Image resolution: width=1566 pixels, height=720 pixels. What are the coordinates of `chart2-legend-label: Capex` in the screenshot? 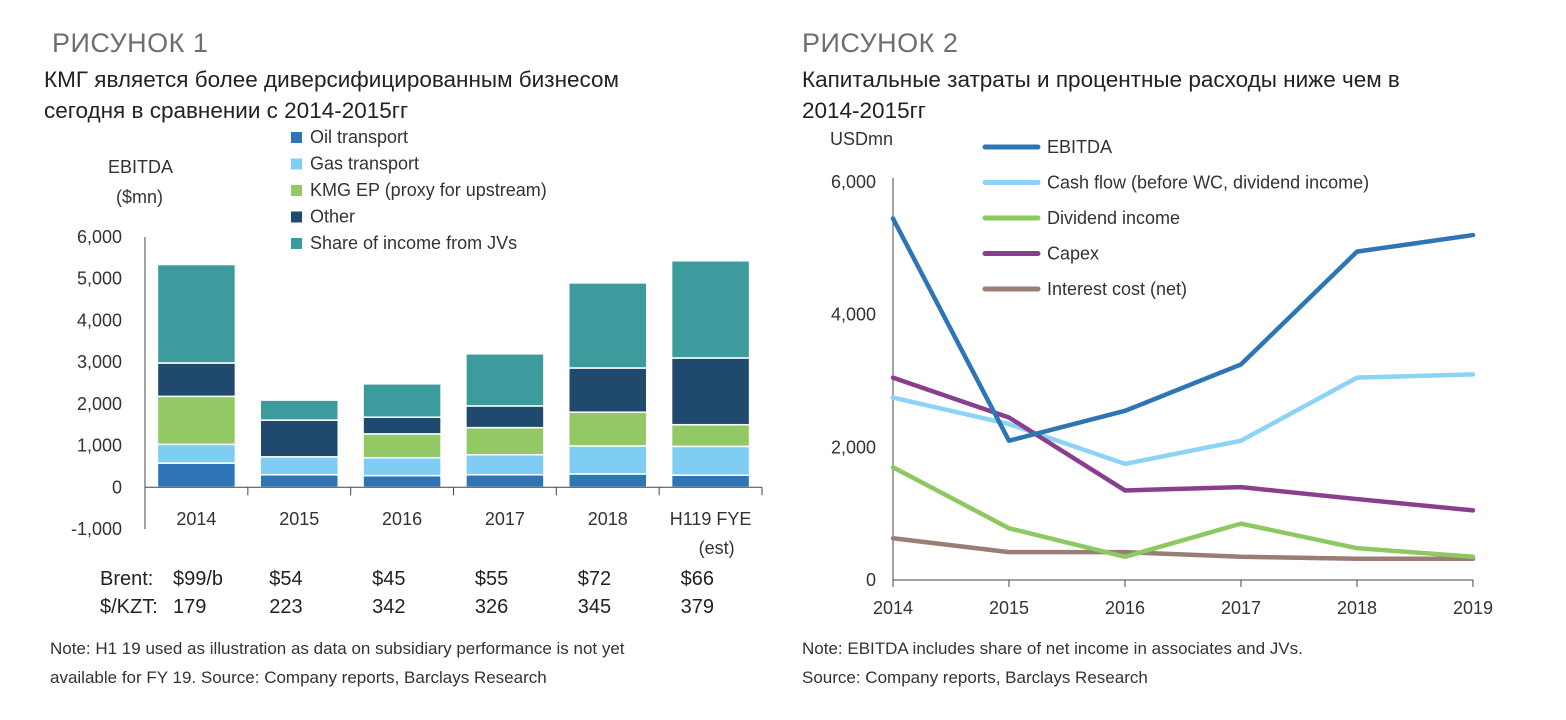 It's located at (1073, 254).